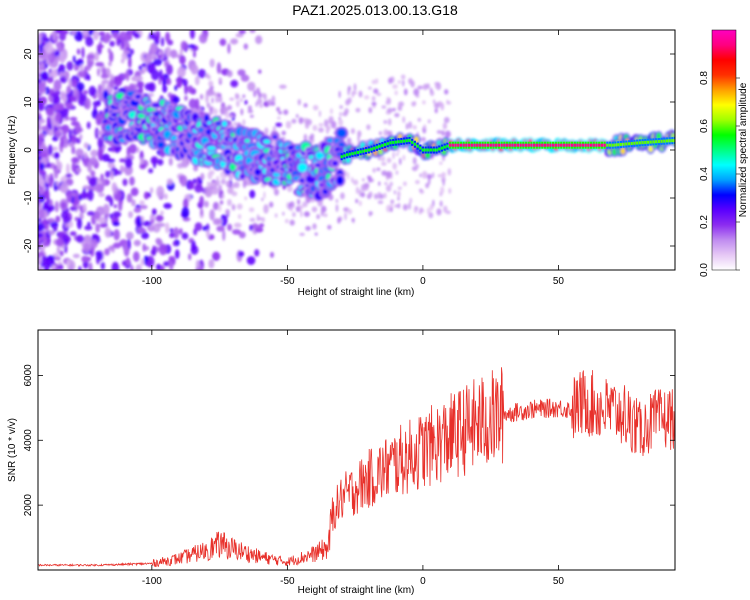  I want to click on x-tick-label: -50, so click(287, 581).